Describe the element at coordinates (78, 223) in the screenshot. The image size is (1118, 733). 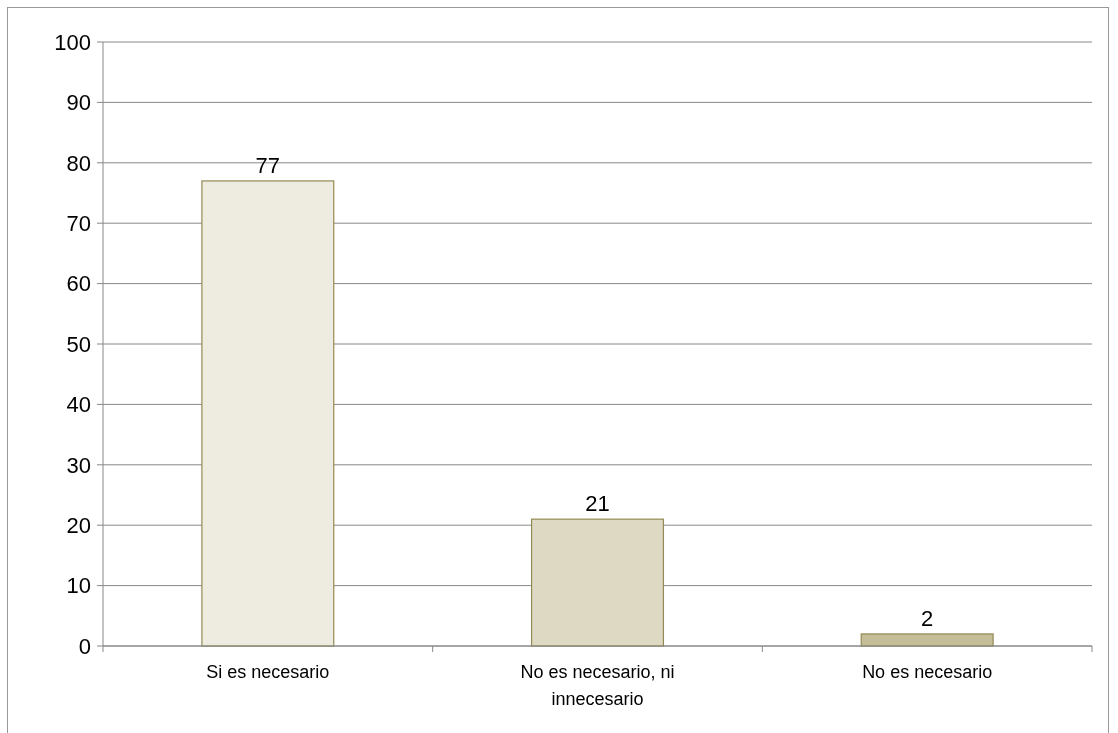
I see `y-tick-label: 70` at that location.